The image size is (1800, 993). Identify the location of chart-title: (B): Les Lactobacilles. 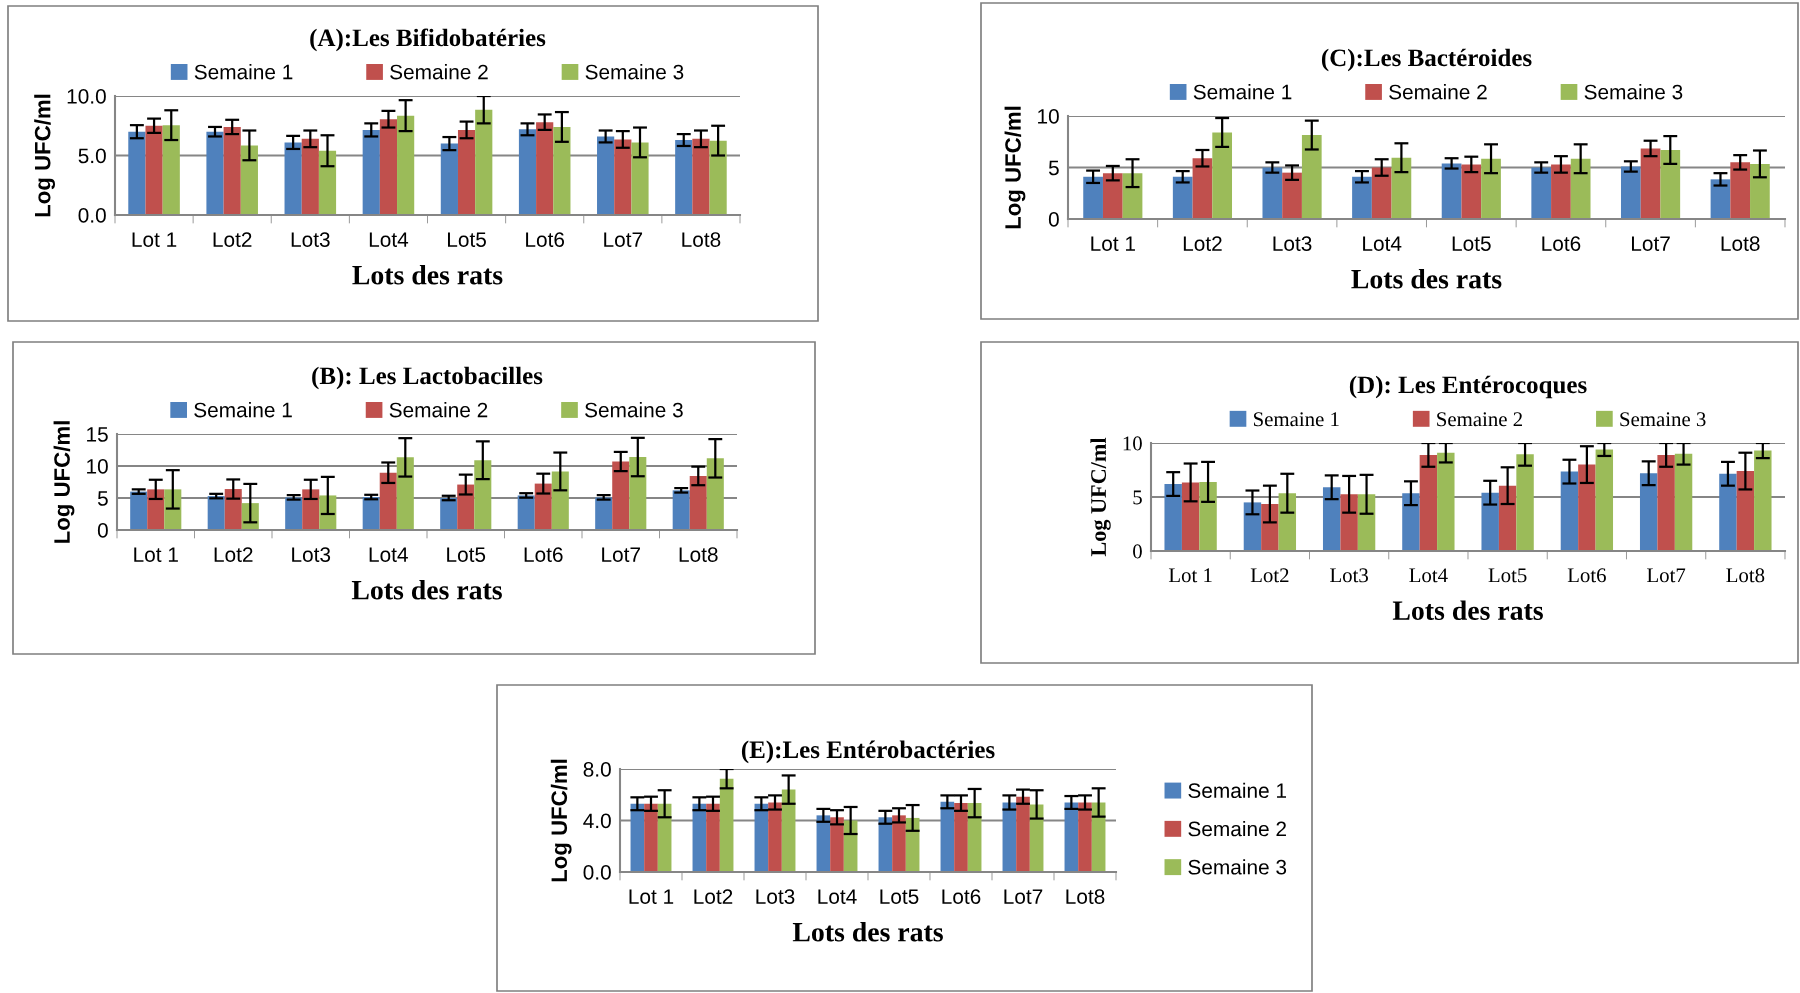
(427, 378).